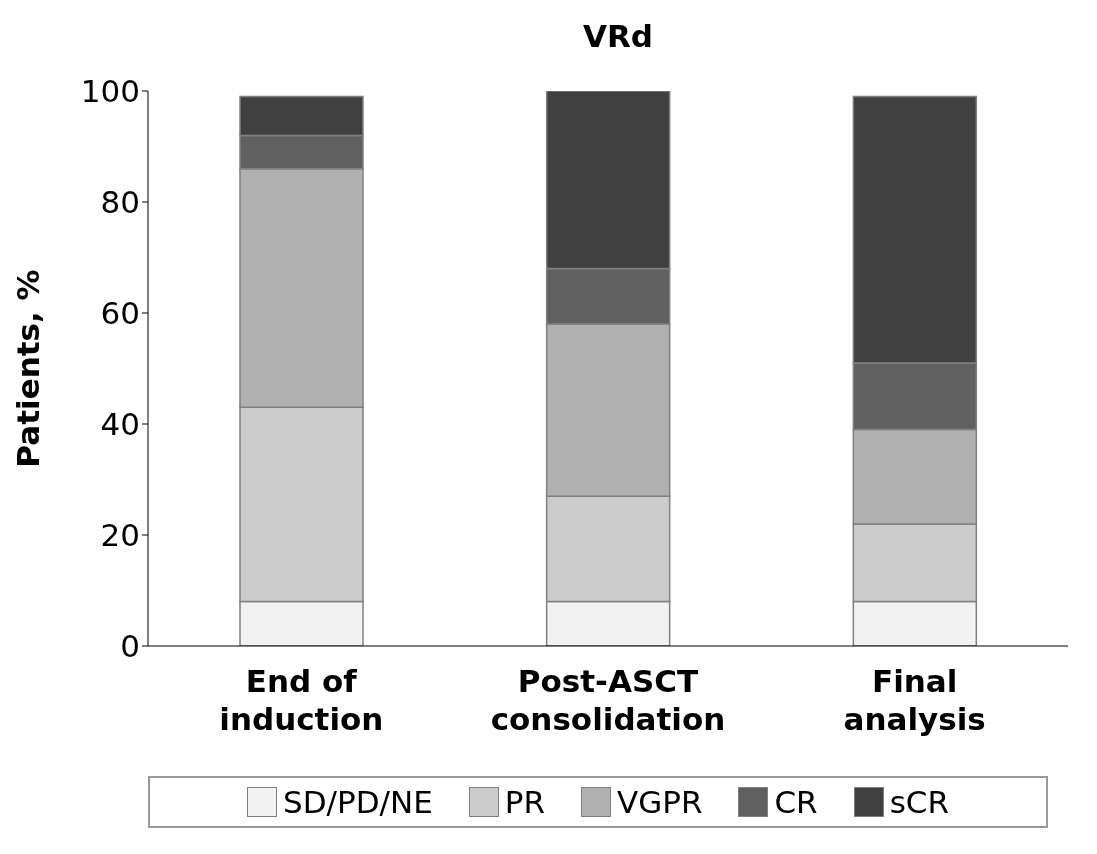 Image resolution: width=1097 pixels, height=854 pixels. I want to click on legend-label: VGPR, so click(660, 802).